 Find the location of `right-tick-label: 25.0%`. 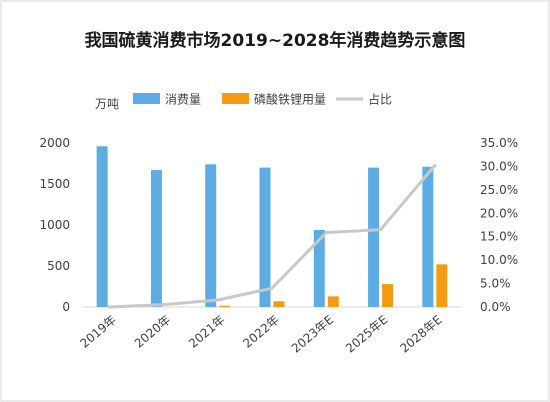

right-tick-label: 25.0% is located at coordinates (499, 190).